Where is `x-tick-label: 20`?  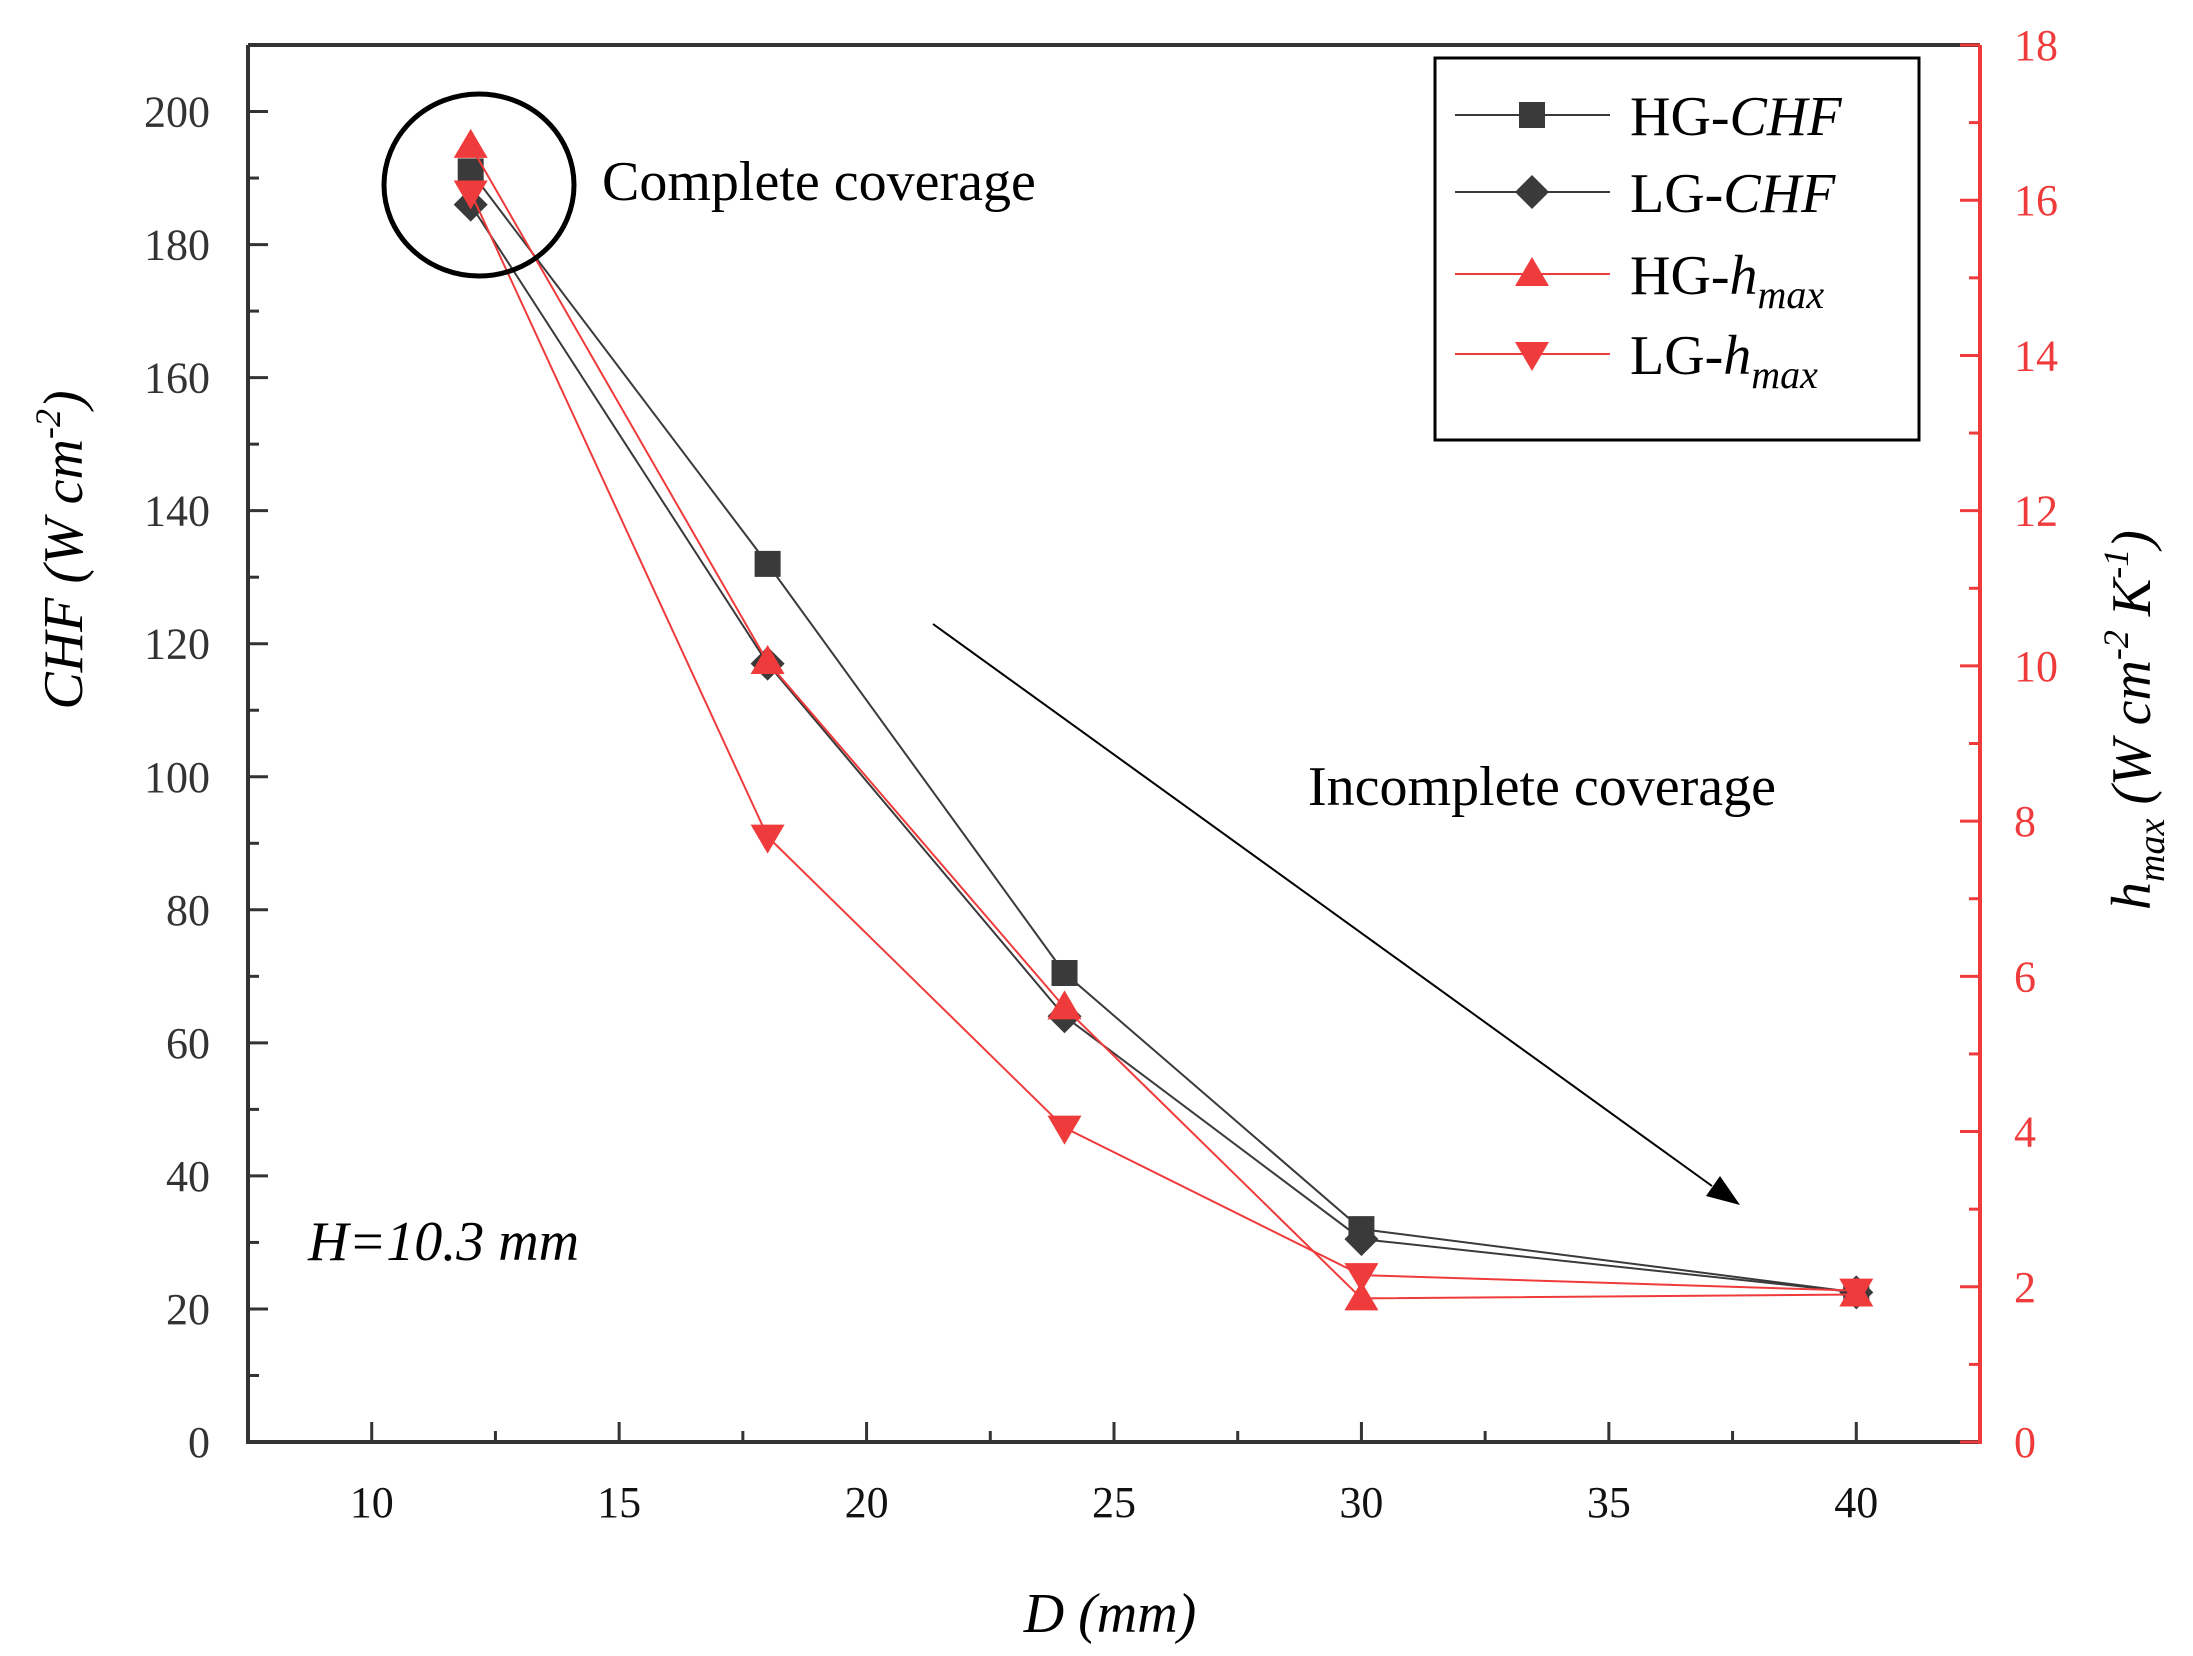 x-tick-label: 20 is located at coordinates (867, 1502).